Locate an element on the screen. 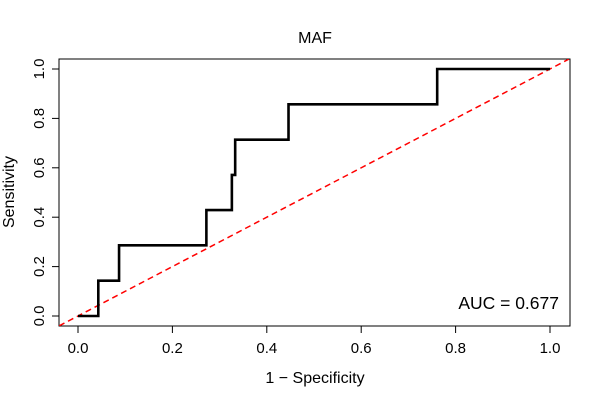 This screenshot has width=600, height=400. y-tick-label: 1.0 is located at coordinates (39, 69).